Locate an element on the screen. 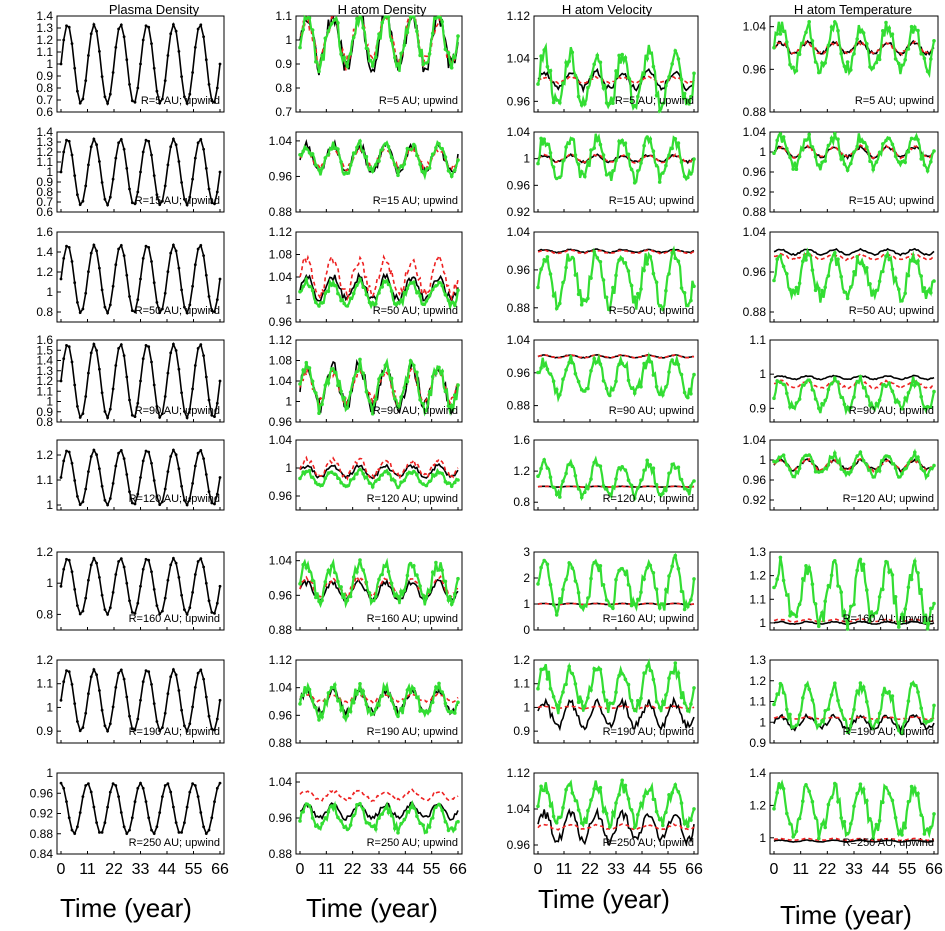  x-tick-label: 33 is located at coordinates (854, 869).